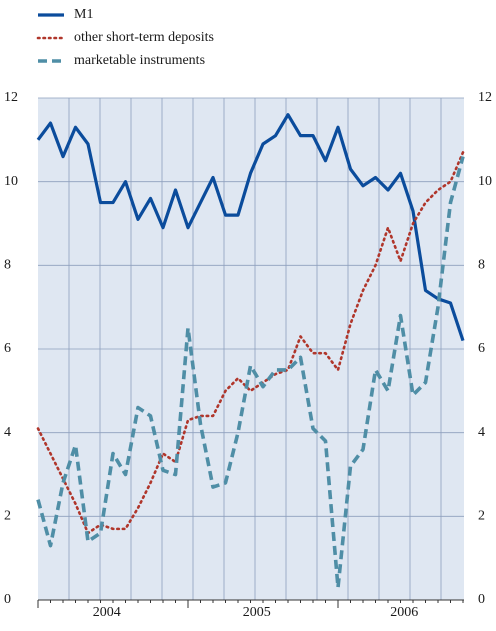  I want to click on legend-label: other short-term deposits, so click(144, 37).